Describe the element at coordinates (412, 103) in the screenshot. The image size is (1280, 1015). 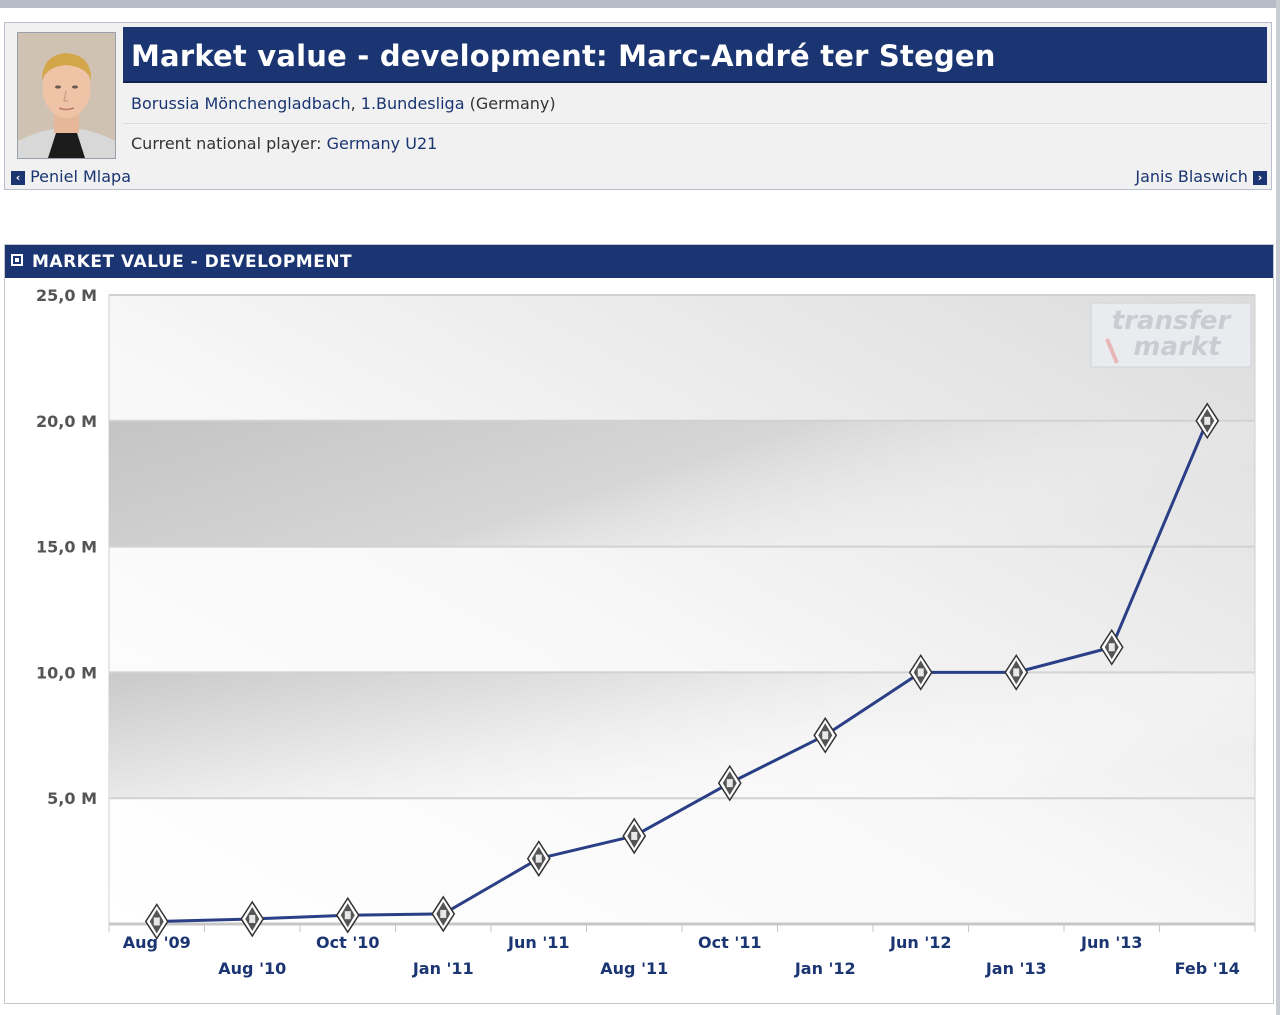
I see `league-link: 1.Bundesliga` at that location.